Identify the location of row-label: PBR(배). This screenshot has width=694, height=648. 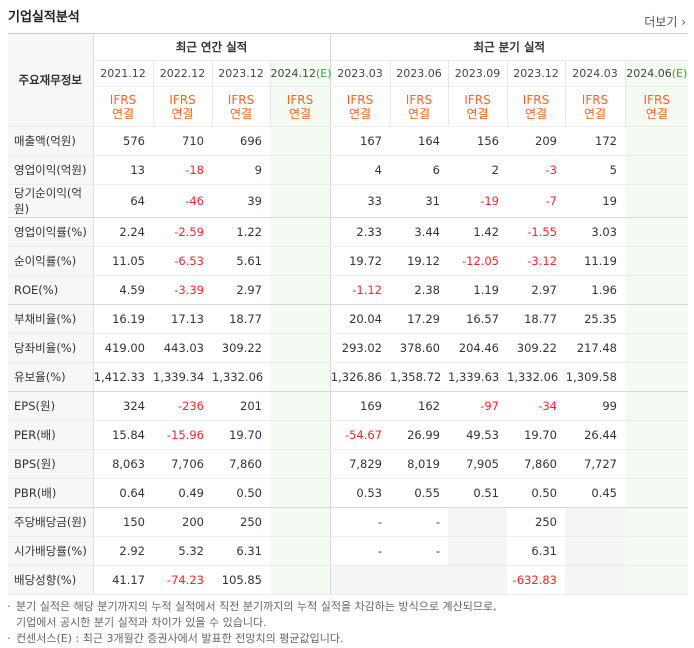
(51, 493).